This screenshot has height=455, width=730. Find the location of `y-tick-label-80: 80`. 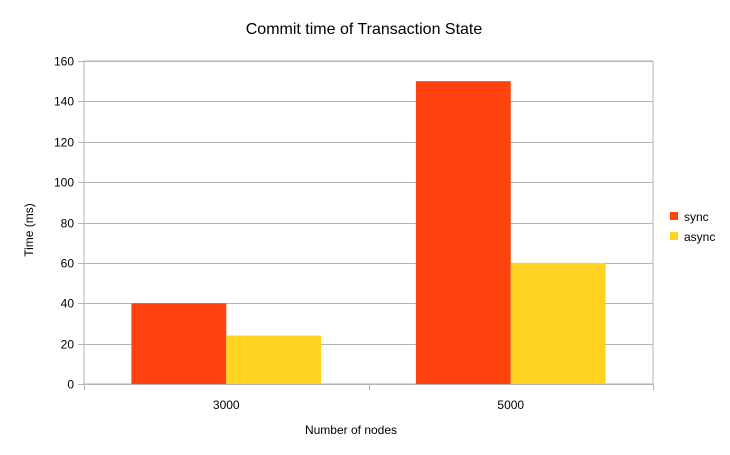

y-tick-label-80: 80 is located at coordinates (68, 224).